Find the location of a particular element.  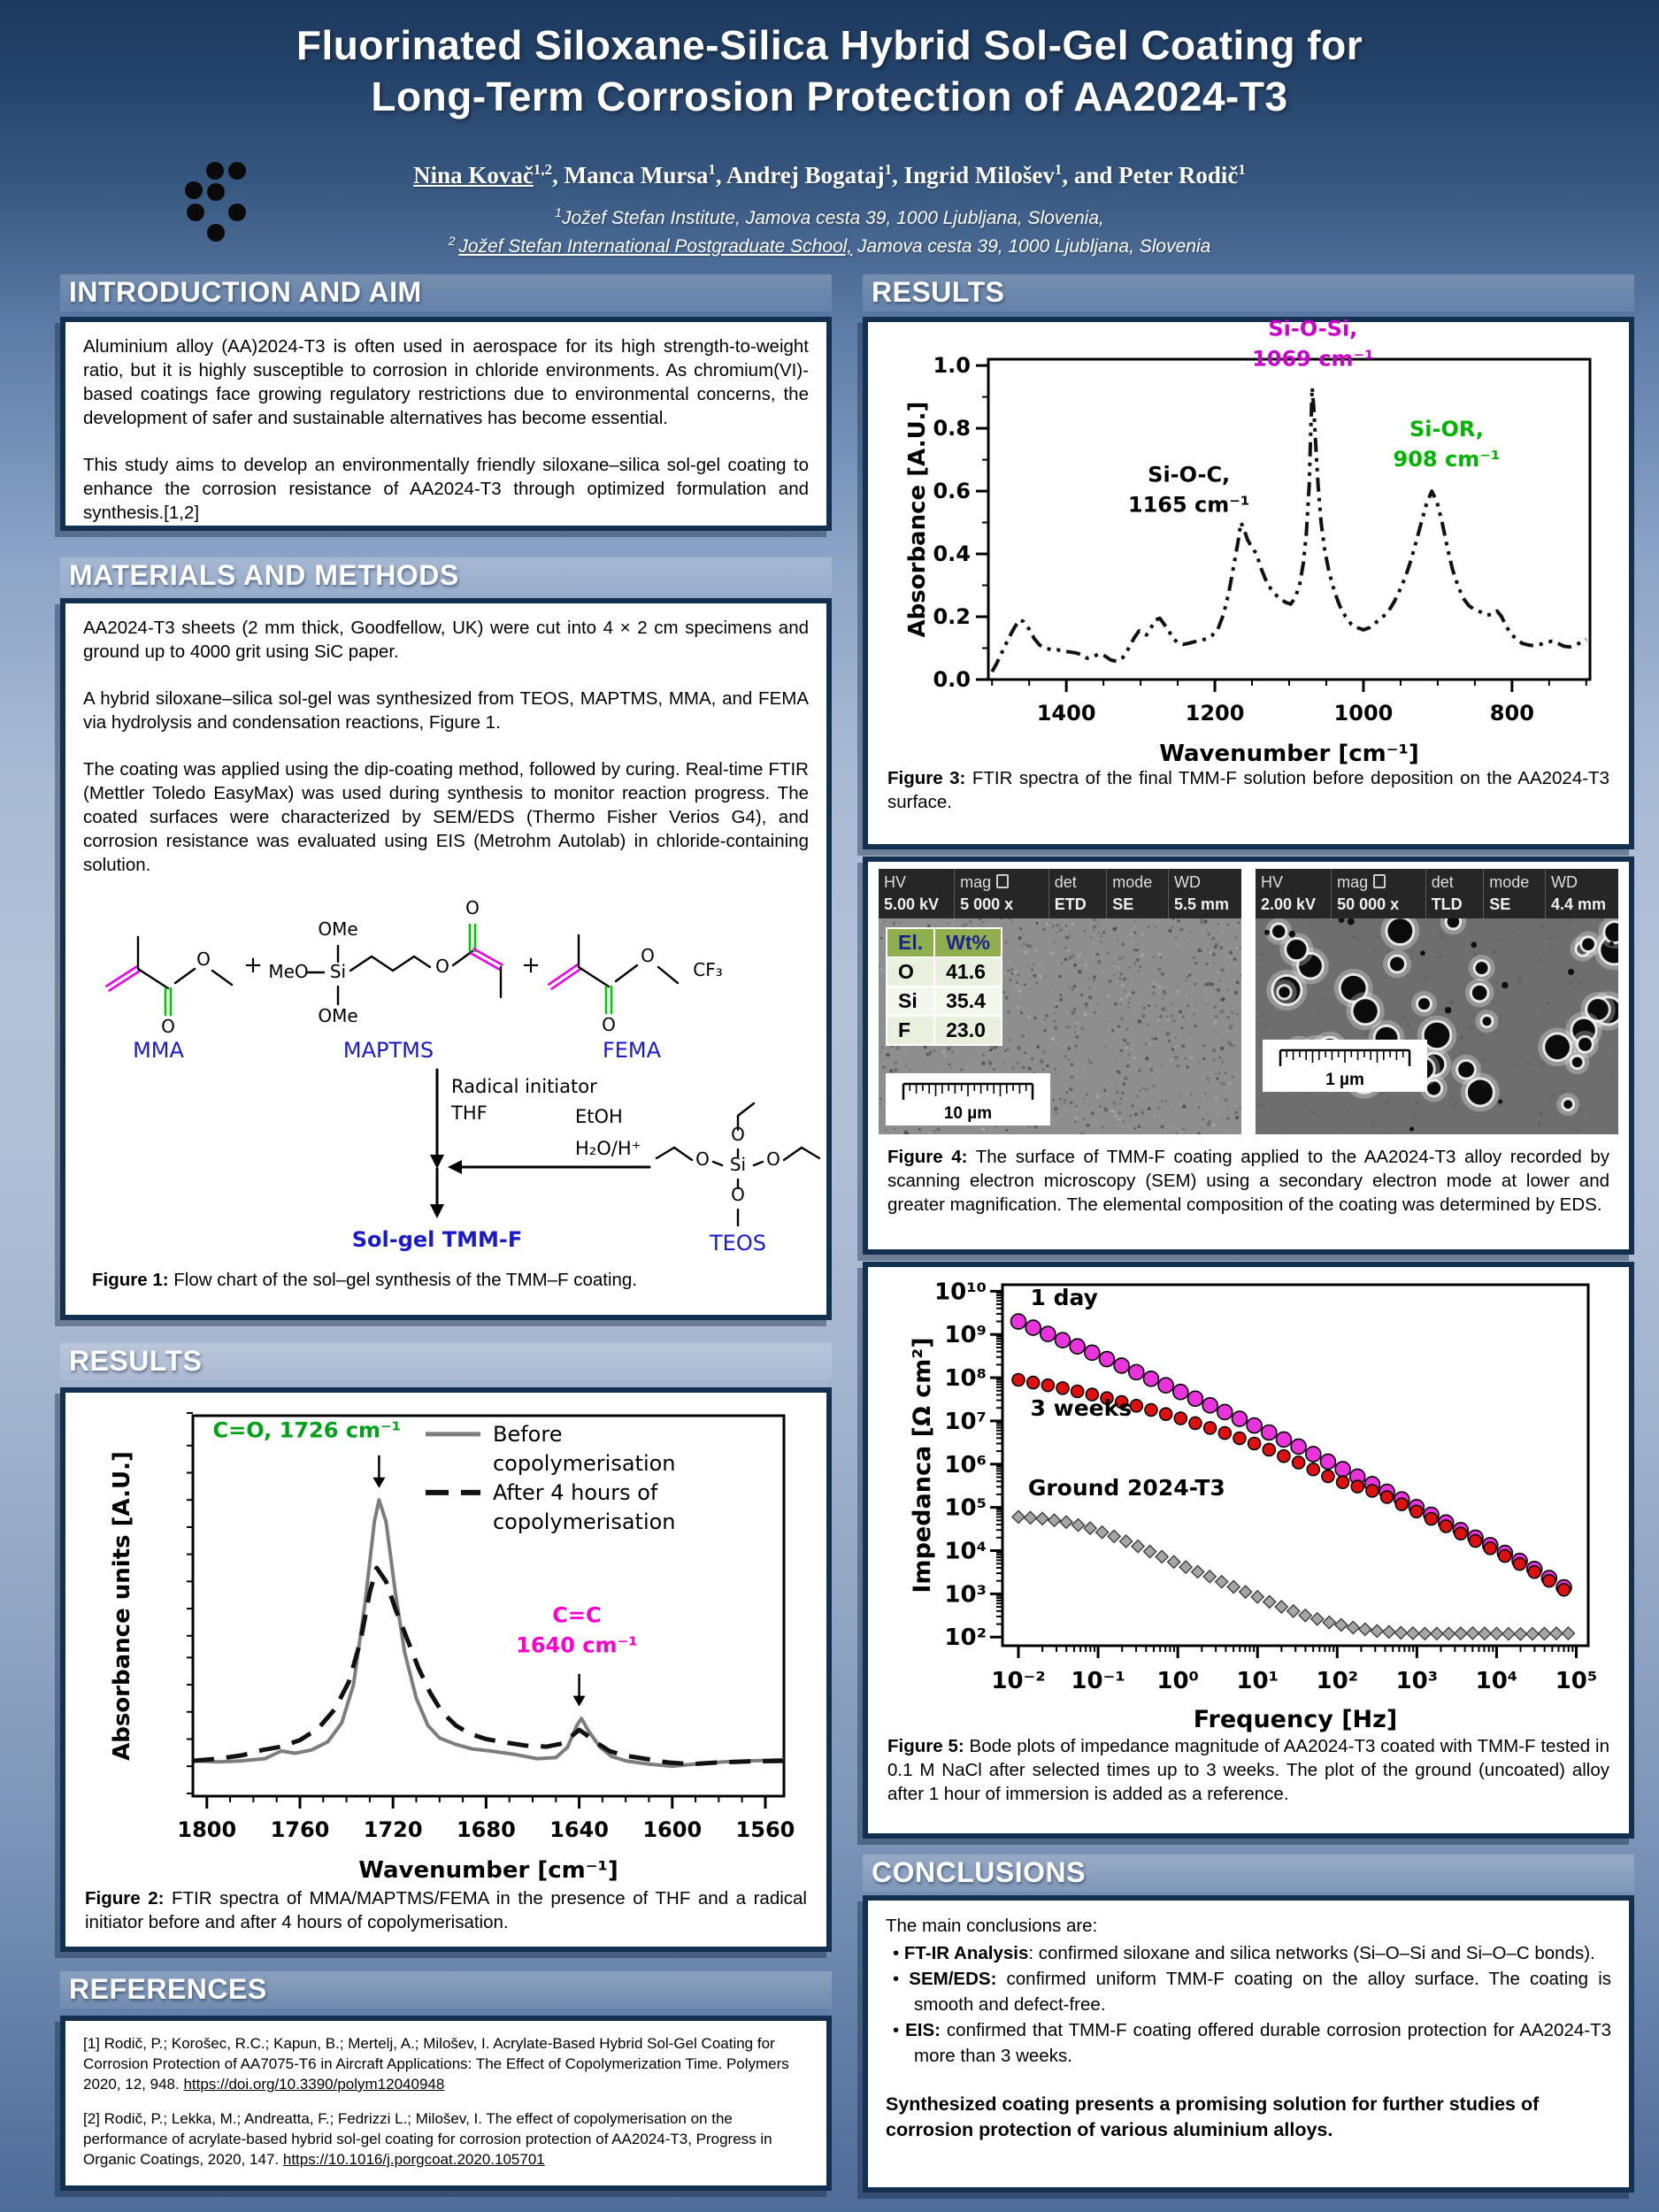

svg-text: 1640 is located at coordinates (579, 1830).